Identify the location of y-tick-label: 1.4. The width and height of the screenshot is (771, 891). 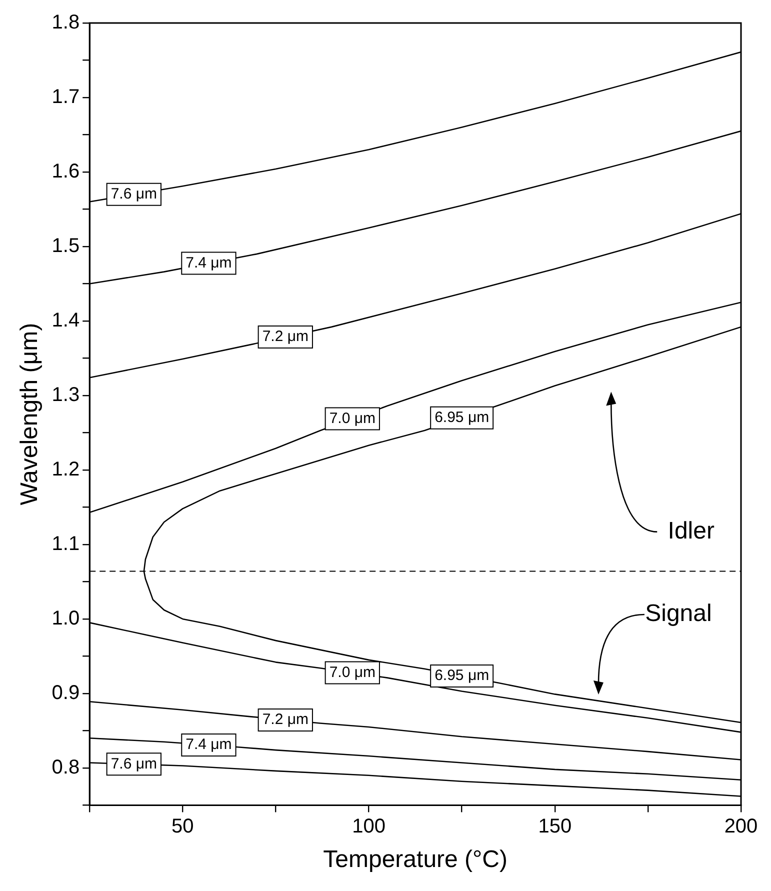
(66, 320).